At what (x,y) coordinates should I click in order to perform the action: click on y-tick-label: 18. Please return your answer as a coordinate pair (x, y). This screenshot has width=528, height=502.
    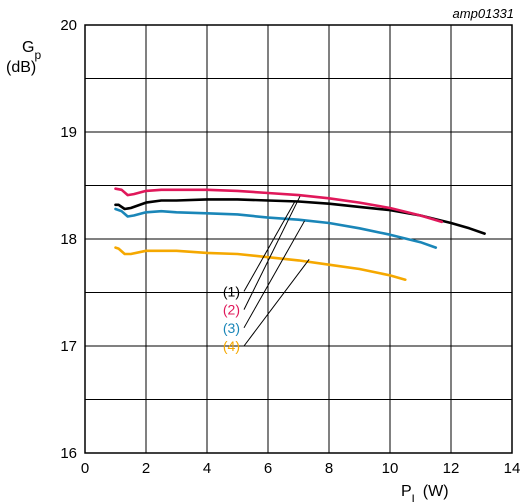
    Looking at the image, I should click on (68, 239).